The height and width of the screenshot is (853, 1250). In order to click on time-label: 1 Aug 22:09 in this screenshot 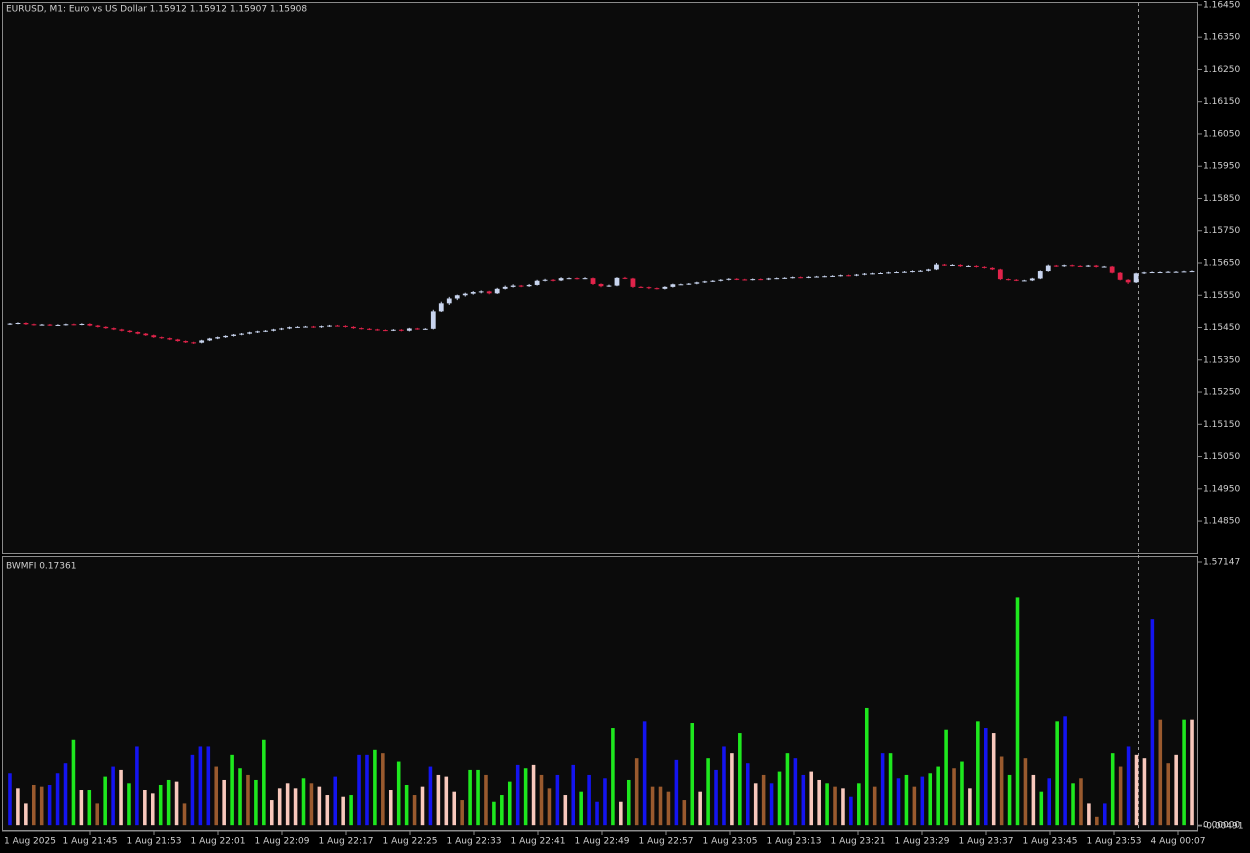, I will do `click(282, 842)`.